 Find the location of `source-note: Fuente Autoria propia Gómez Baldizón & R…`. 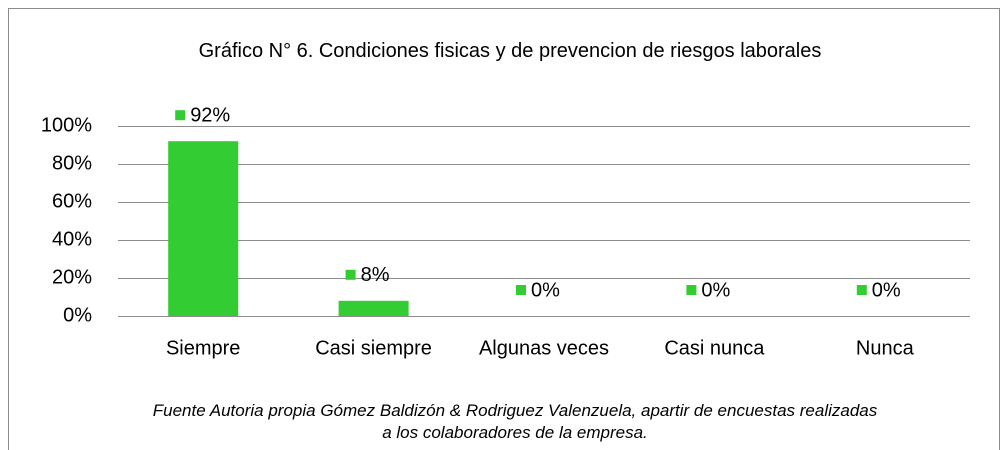

source-note: Fuente Autoria propia Gómez Baldizón & R… is located at coordinates (515, 421).